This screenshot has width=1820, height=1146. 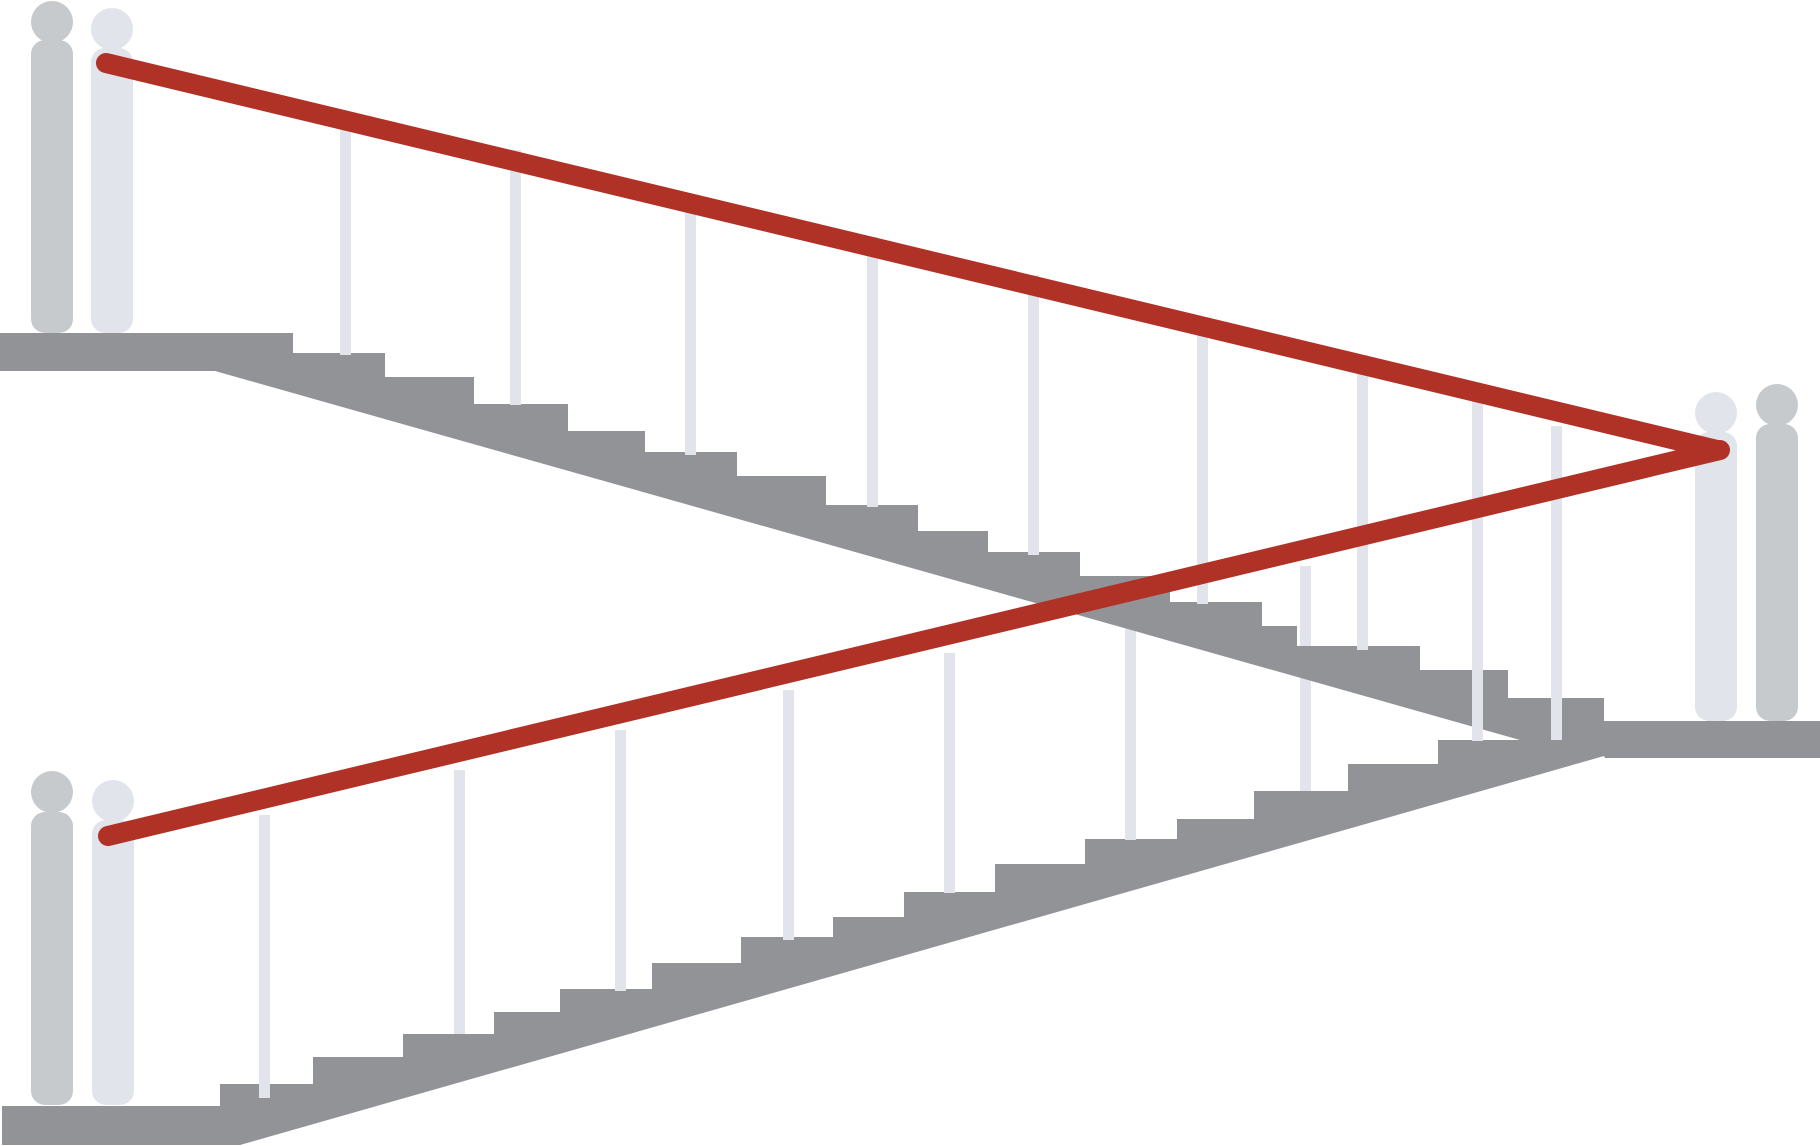 I want to click on right-landing-newel-posts, so click(x=1746, y=552).